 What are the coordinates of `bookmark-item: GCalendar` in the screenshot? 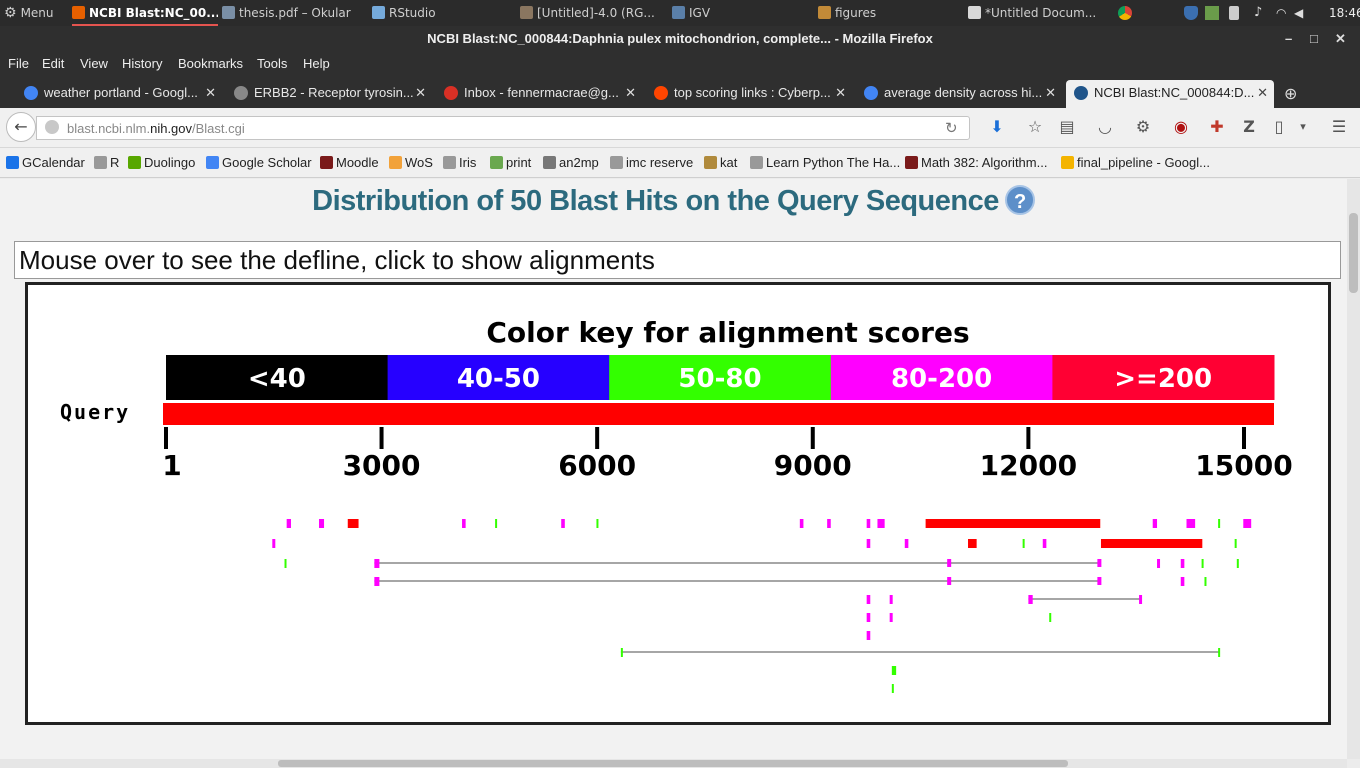 It's located at (45, 162).